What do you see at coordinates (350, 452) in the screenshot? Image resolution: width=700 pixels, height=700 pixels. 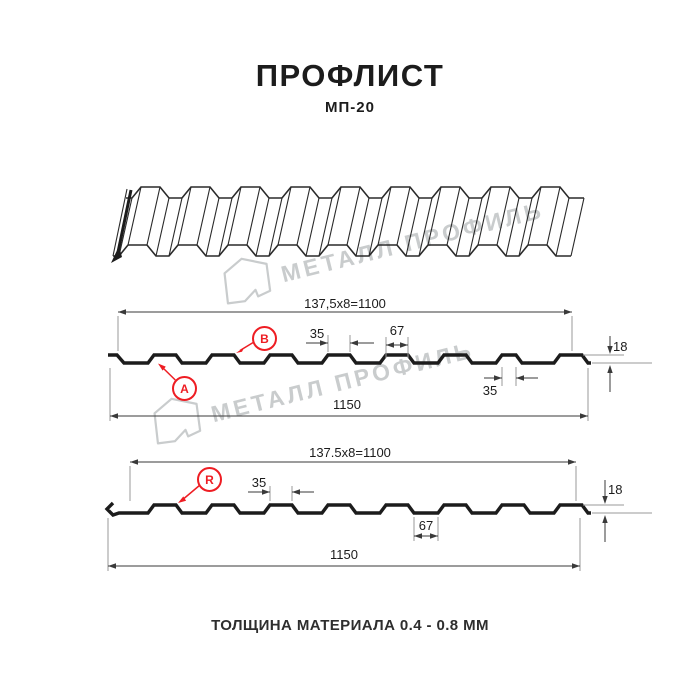 I see `dim-pitch-formula-lower: 137.5x8=1100` at bounding box center [350, 452].